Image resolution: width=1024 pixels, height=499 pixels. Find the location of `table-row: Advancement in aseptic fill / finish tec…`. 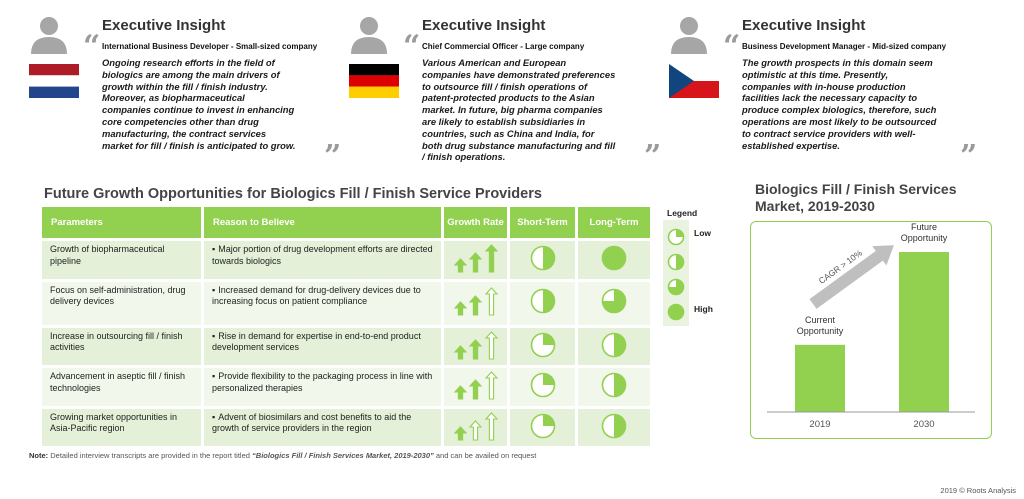

table-row: Advancement in aseptic fill / finish tec… is located at coordinates (346, 385).